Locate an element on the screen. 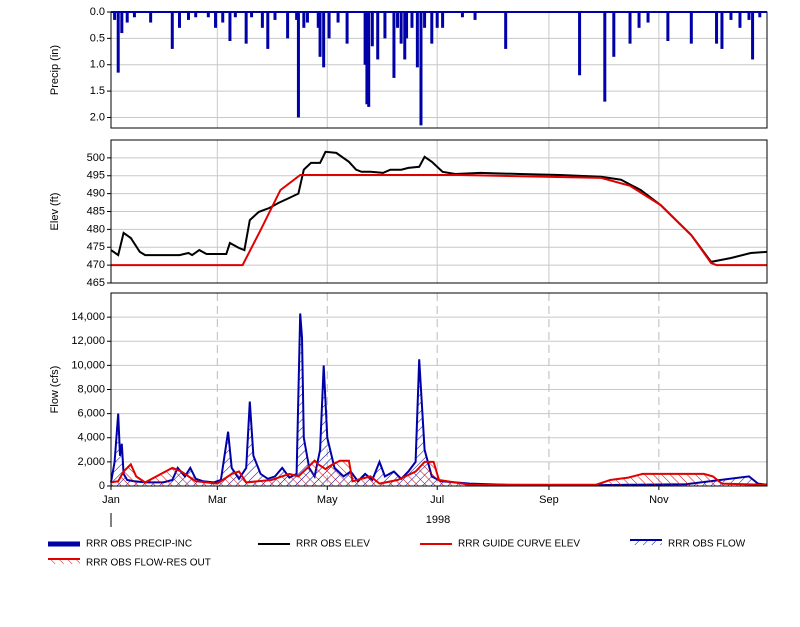  y-tick-label: 12,000 is located at coordinates (88, 341).